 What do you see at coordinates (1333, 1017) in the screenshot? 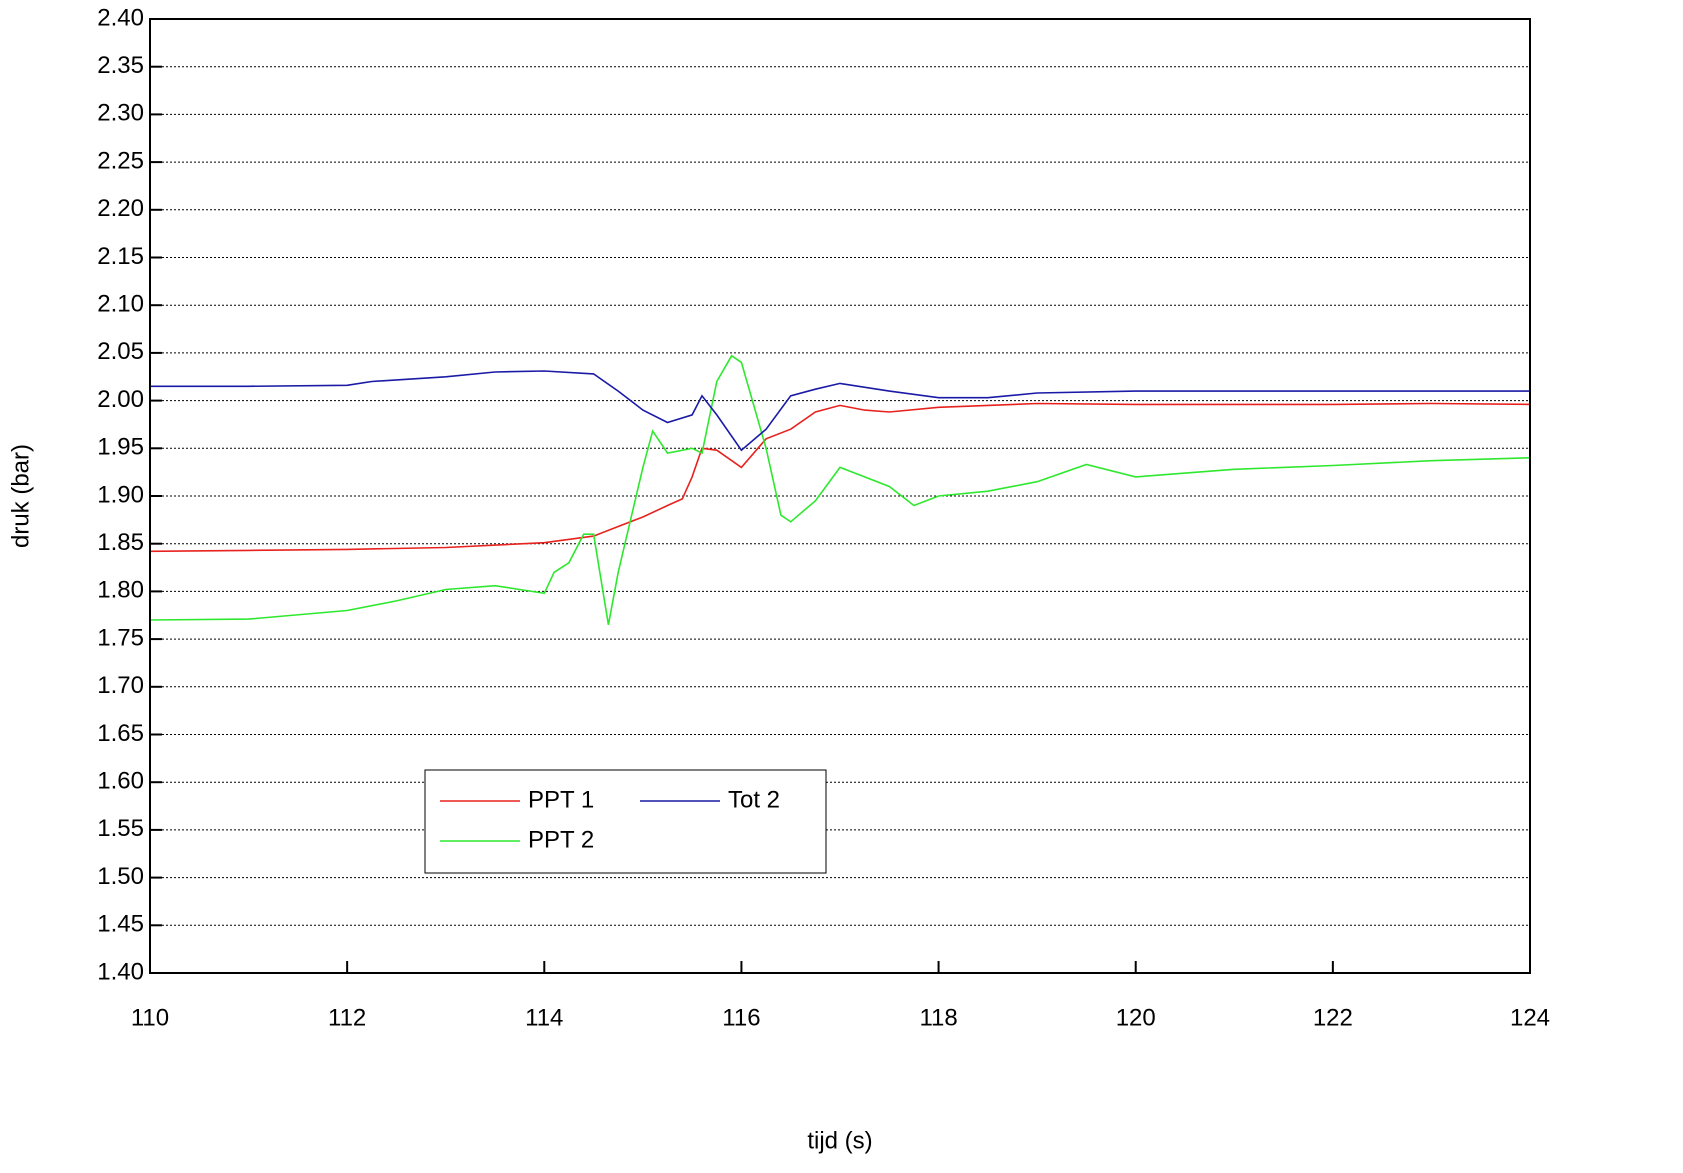
I see `x-tick-label: 122` at bounding box center [1333, 1017].